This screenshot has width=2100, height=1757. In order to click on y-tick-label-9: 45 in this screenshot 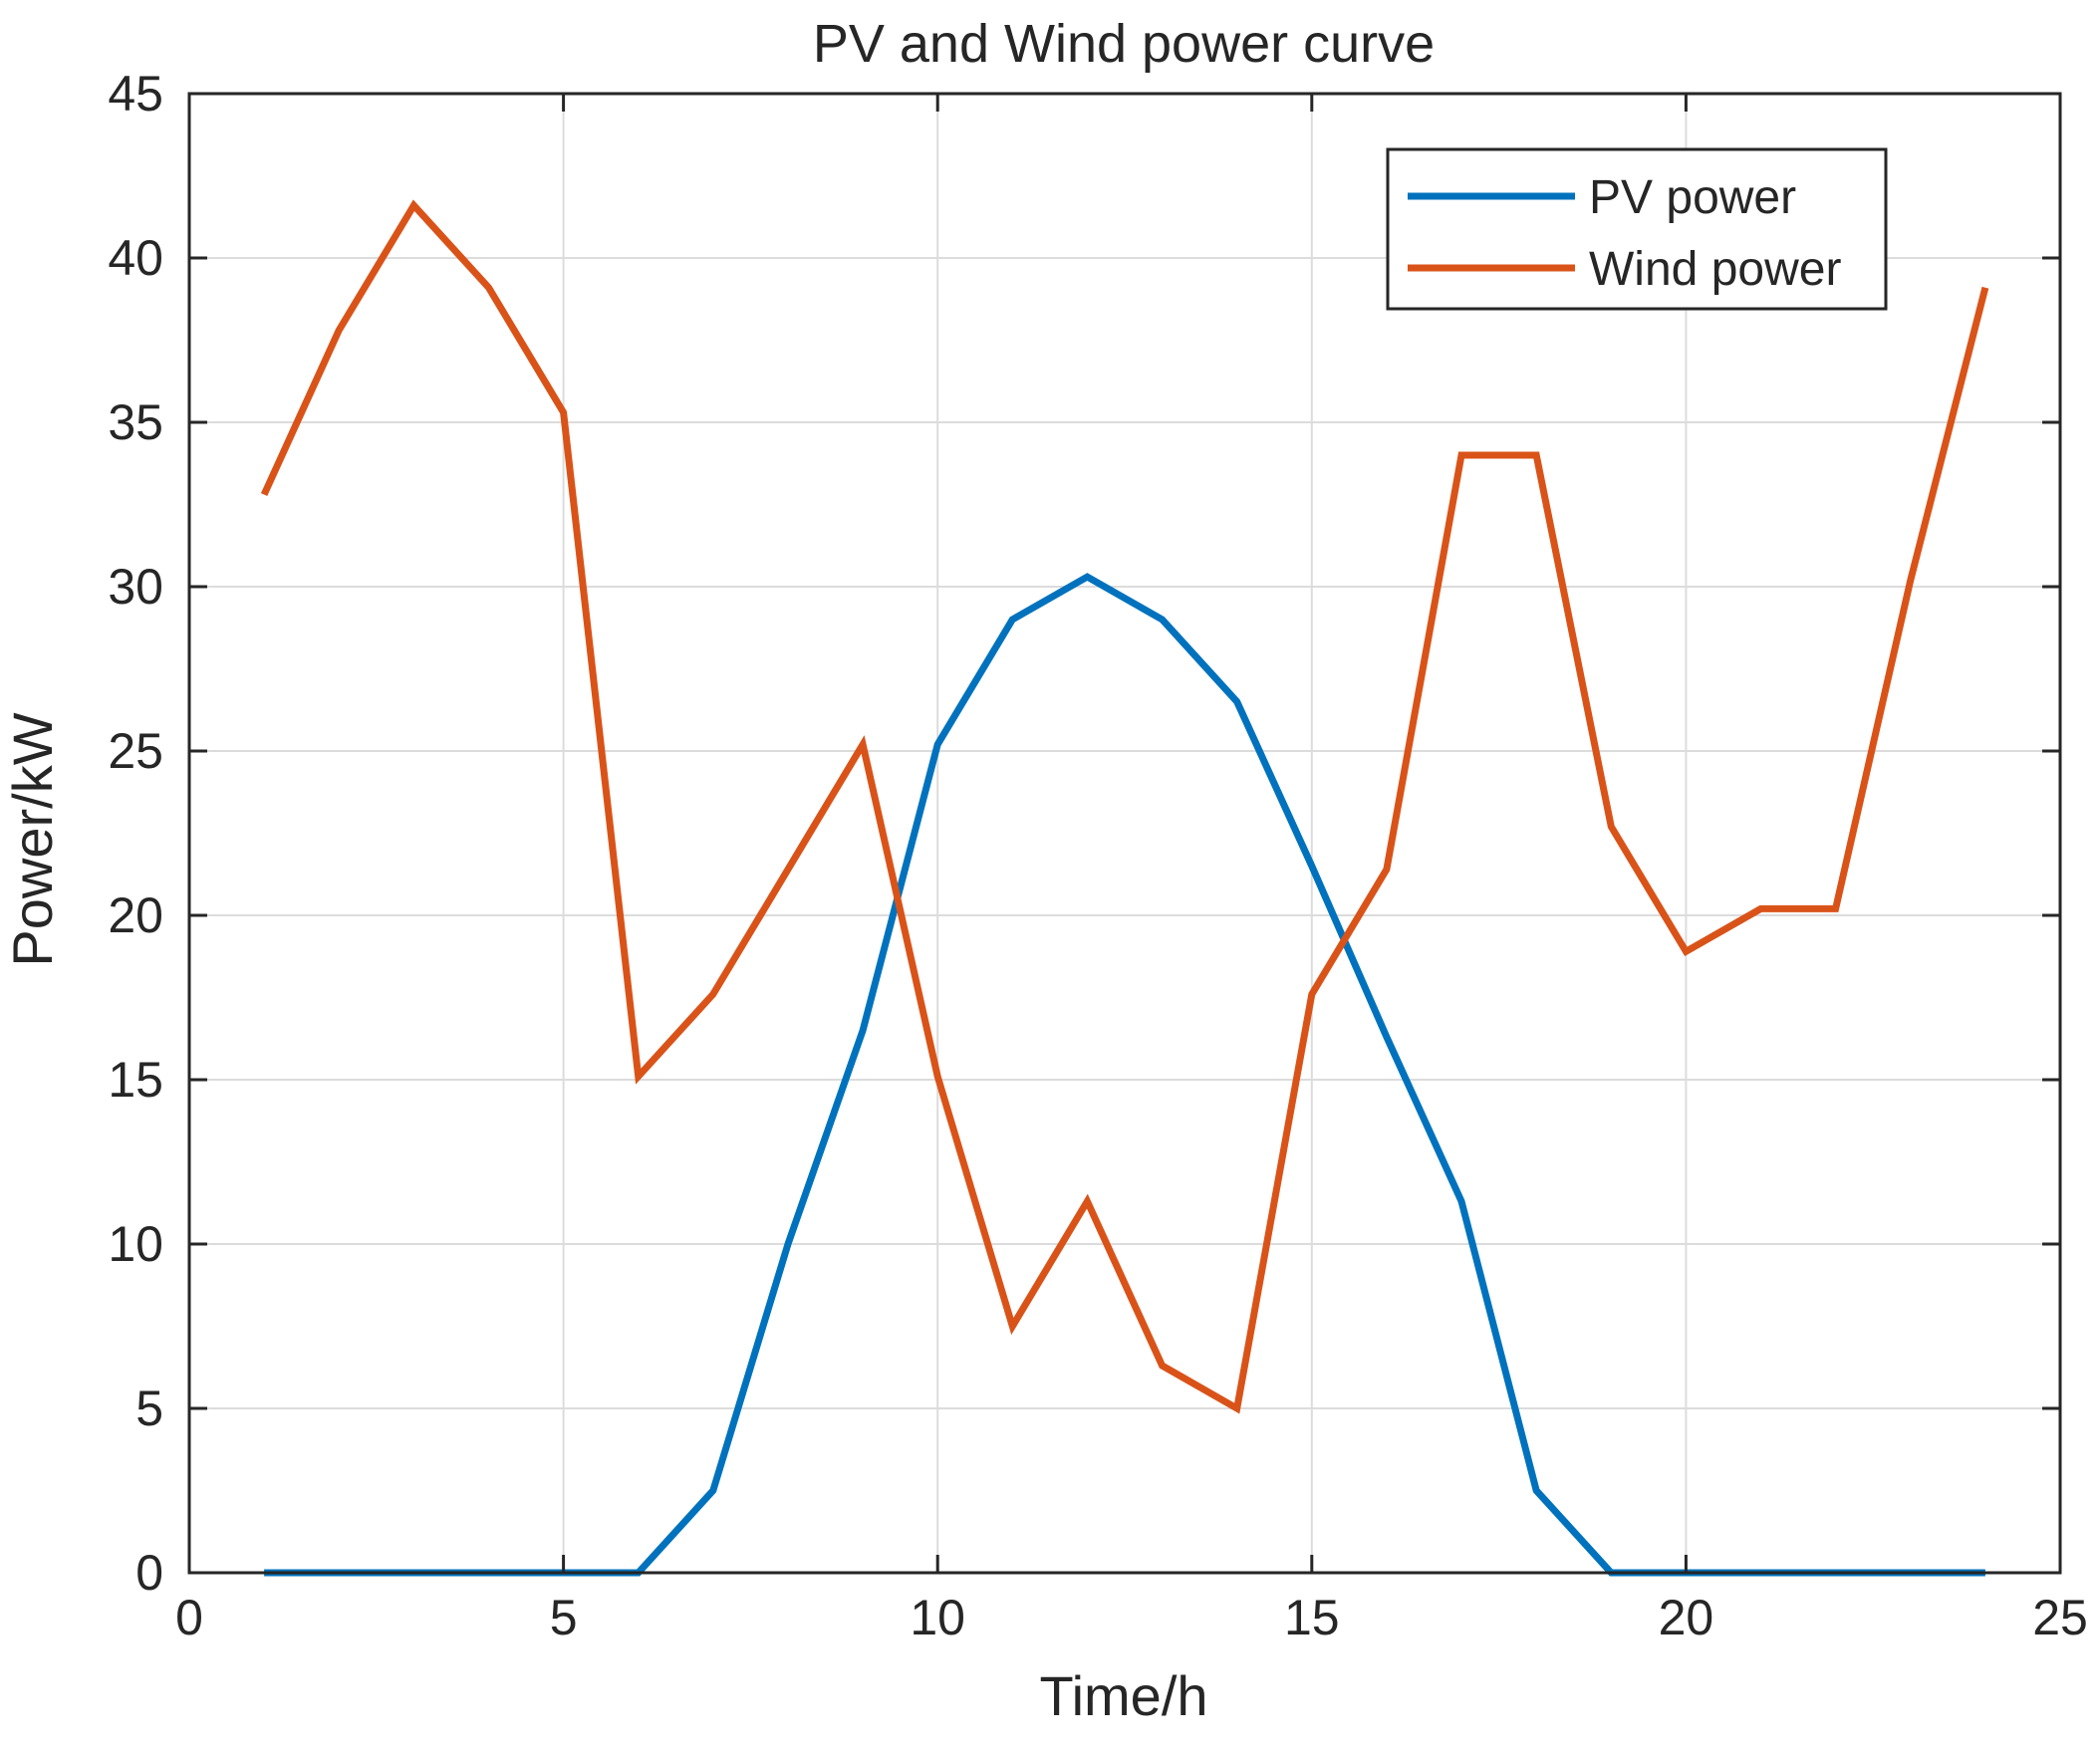, I will do `click(135, 94)`.